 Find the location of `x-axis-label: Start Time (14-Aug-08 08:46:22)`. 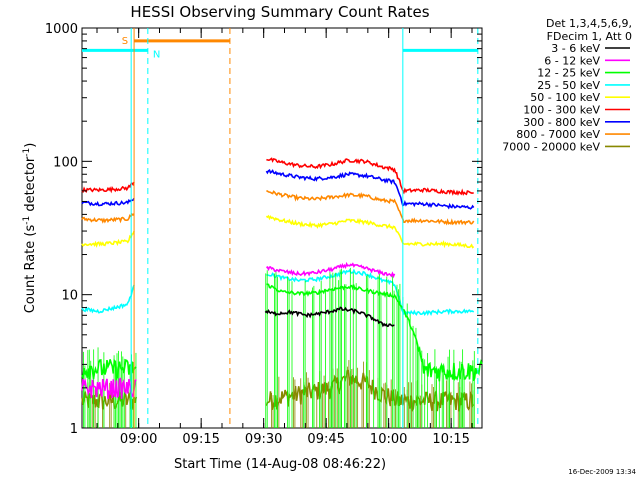

x-axis-label: Start Time (14-Aug-08 08:46:22) is located at coordinates (280, 464).